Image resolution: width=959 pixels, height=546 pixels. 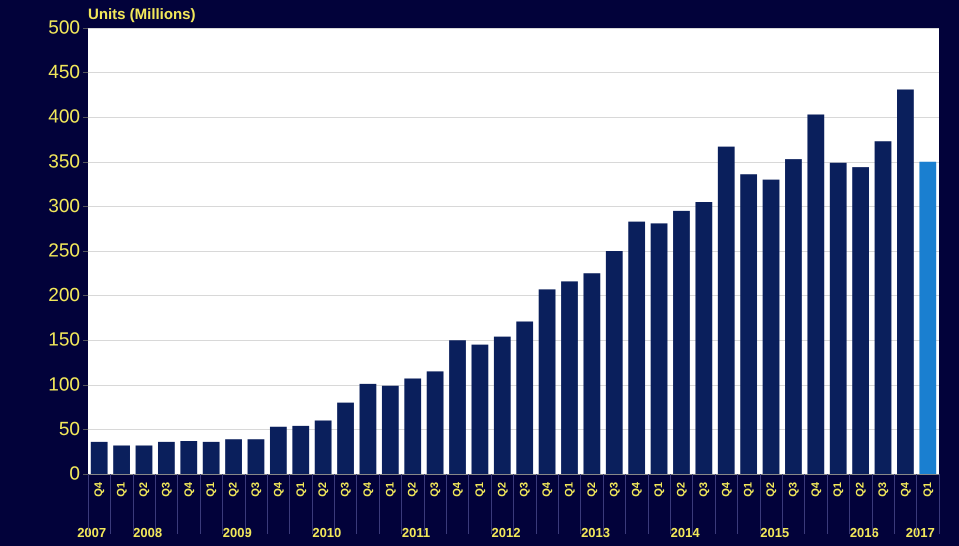 What do you see at coordinates (237, 532) in the screenshot?
I see `text: 2009` at bounding box center [237, 532].